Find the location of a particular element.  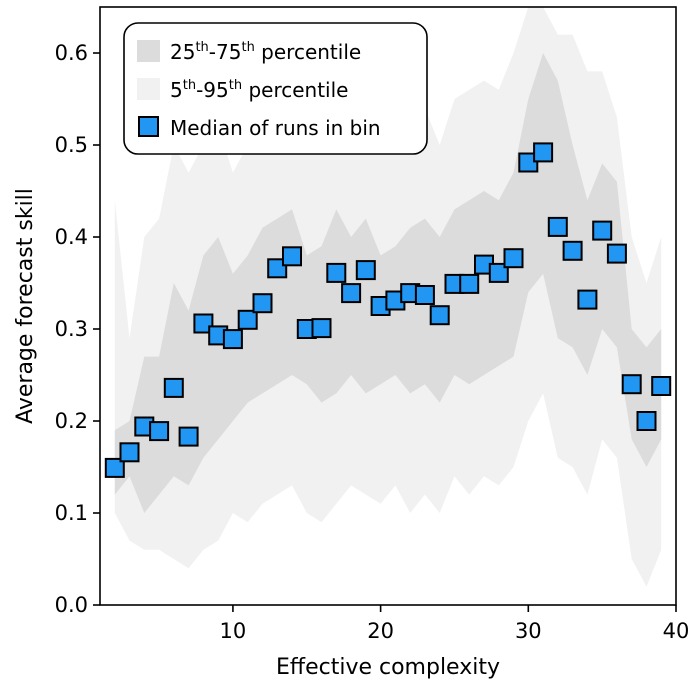

y-tick-label: 0.3 is located at coordinates (71, 329).